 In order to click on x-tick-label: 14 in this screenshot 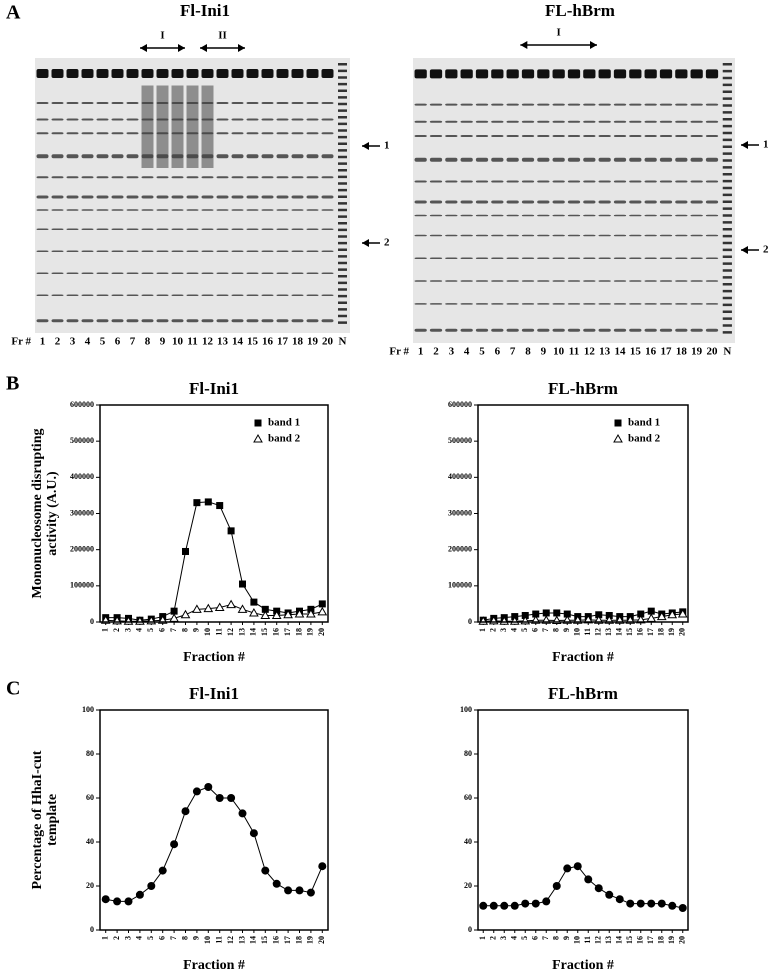, I will do `click(619, 940)`.